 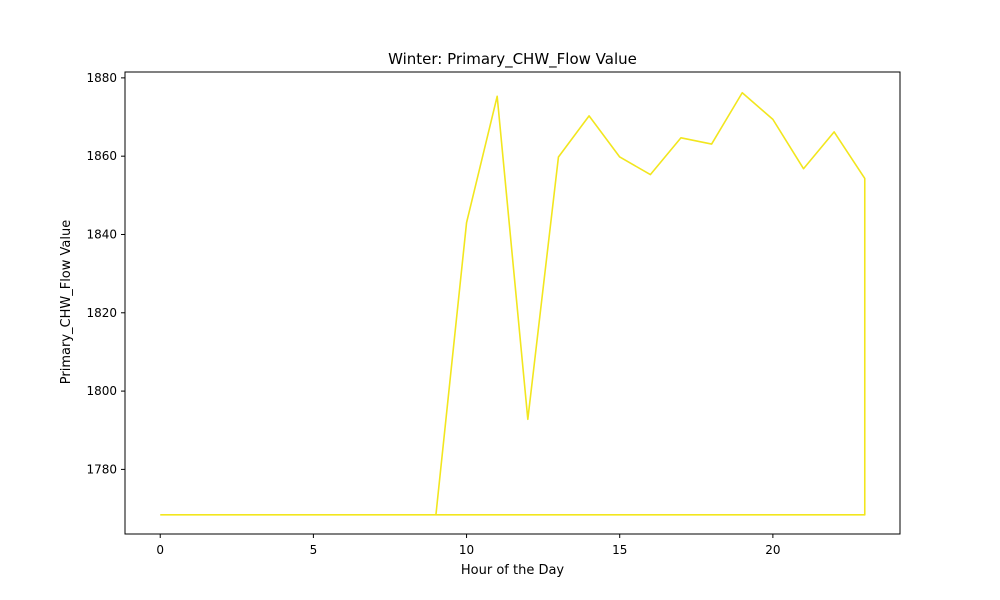 What do you see at coordinates (619, 550) in the screenshot?
I see `x-tick-label-3: 15` at bounding box center [619, 550].